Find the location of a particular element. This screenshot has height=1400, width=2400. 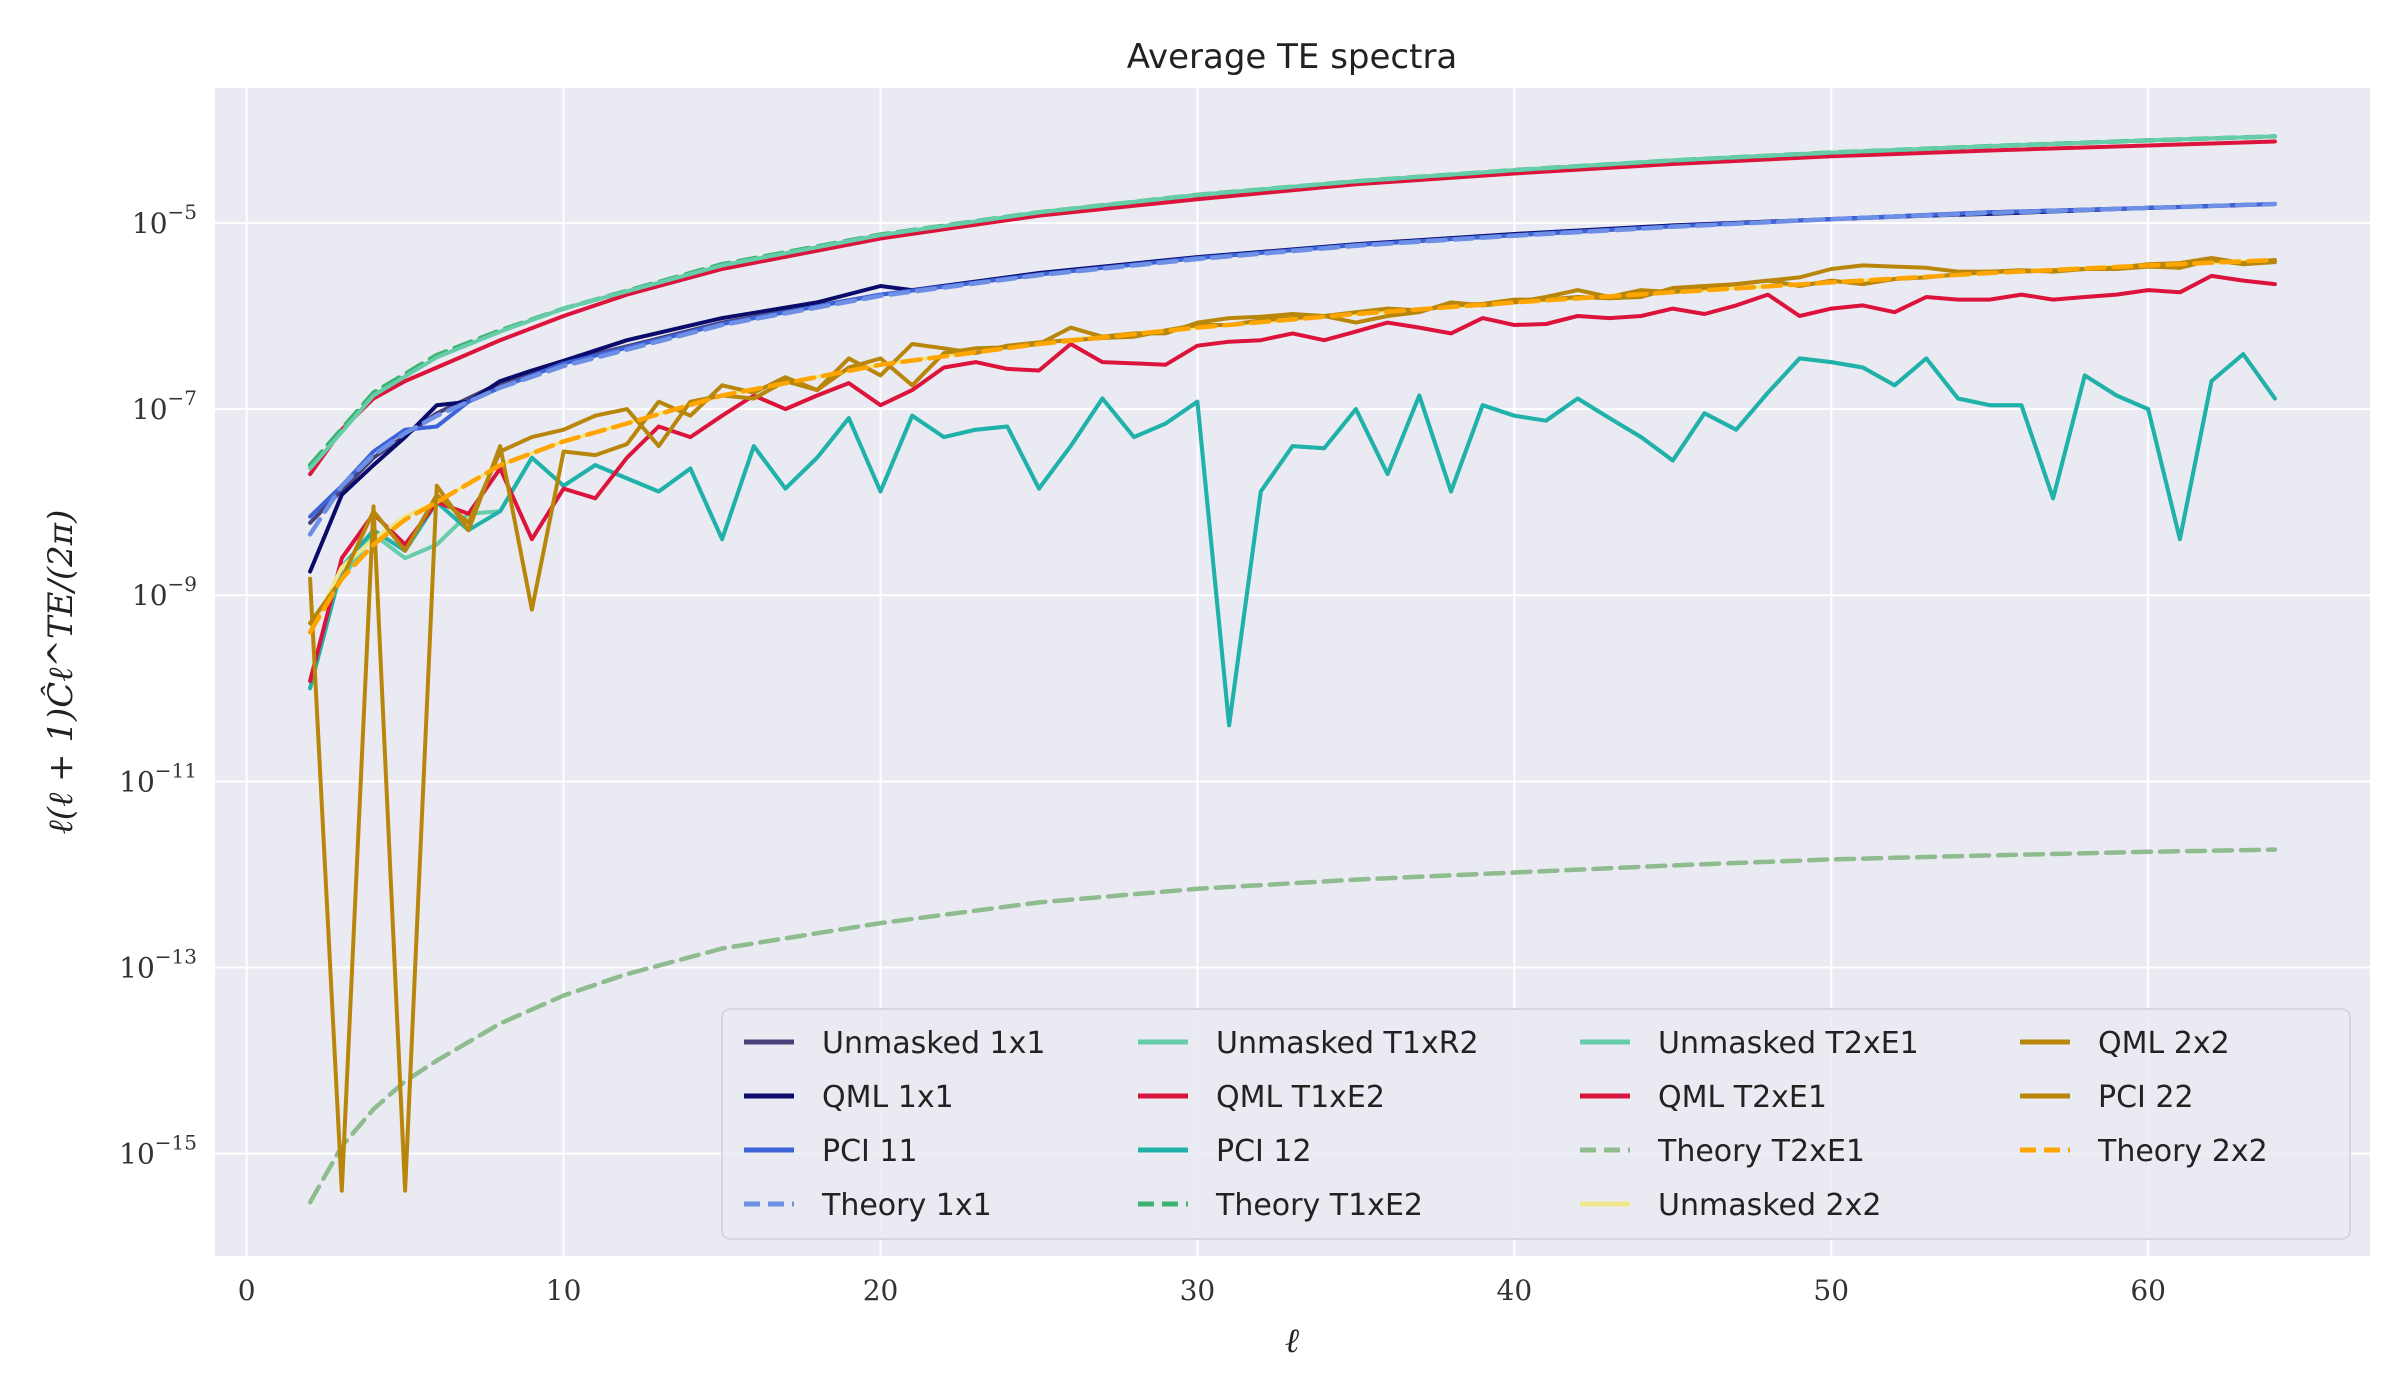

x-tick-label: 50 is located at coordinates (1831, 1290).